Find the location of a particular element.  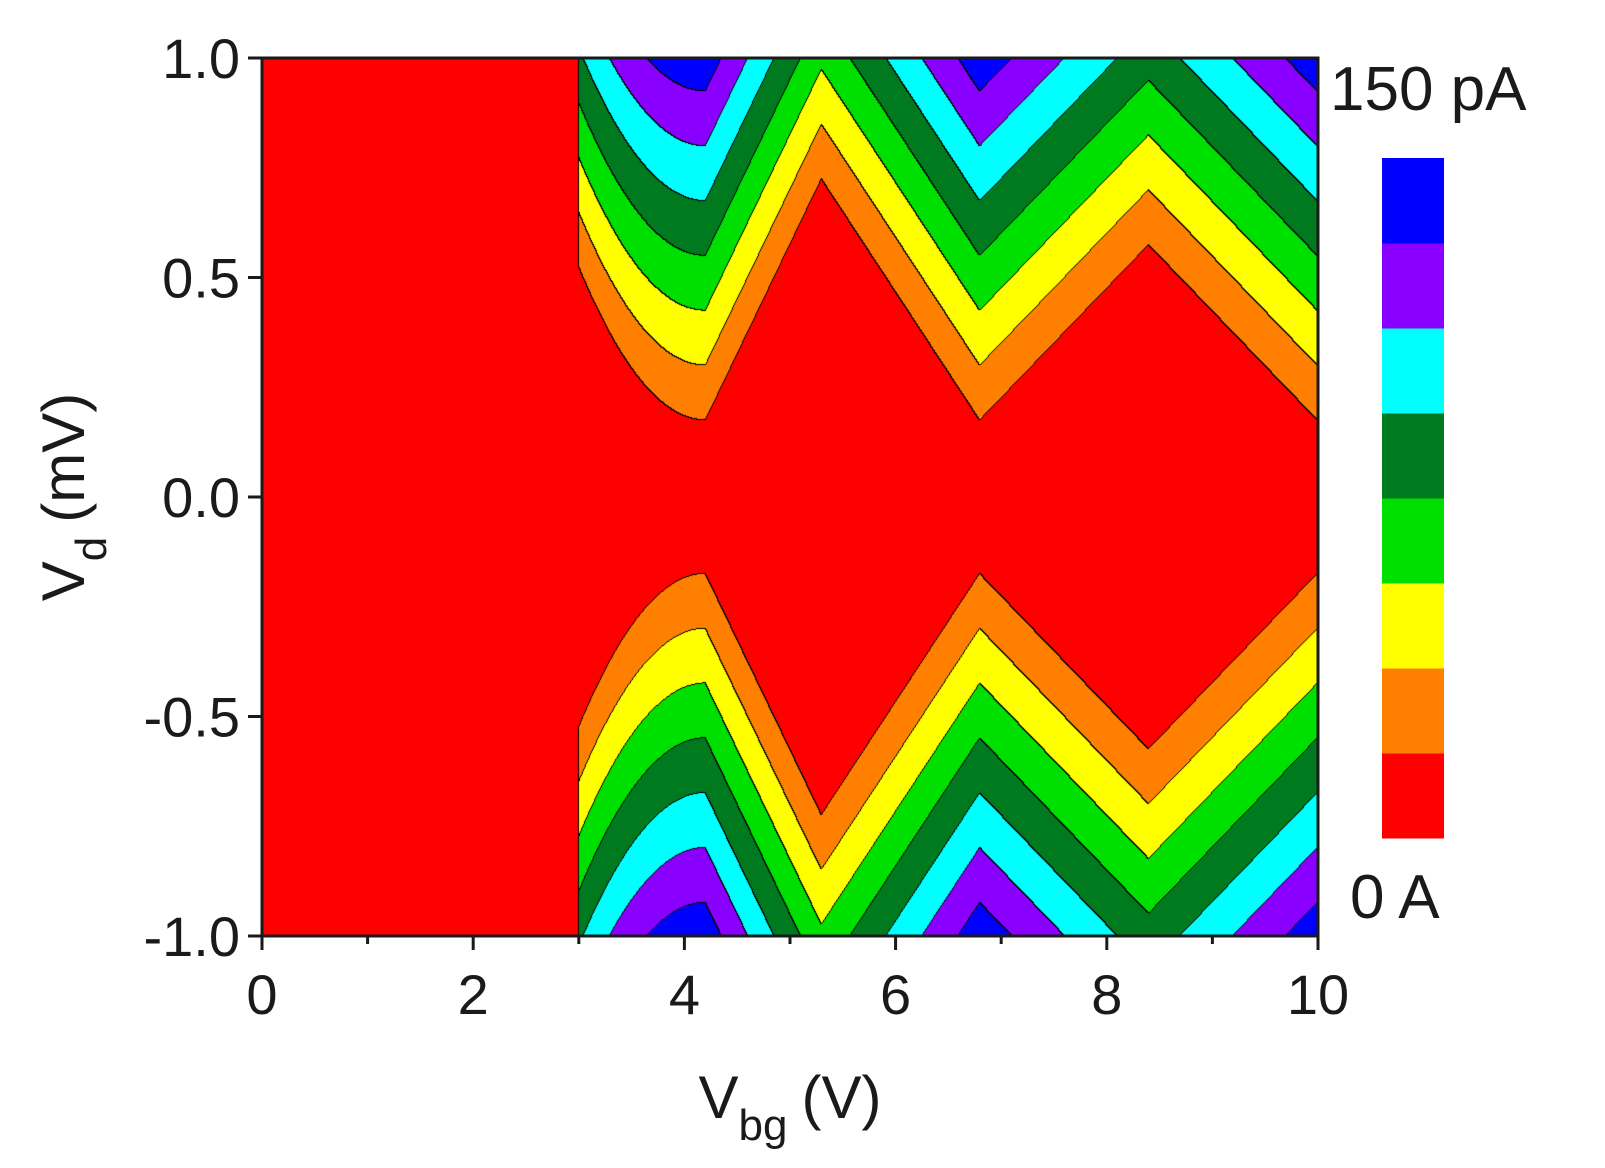

colorbar is located at coordinates (1413, 498).